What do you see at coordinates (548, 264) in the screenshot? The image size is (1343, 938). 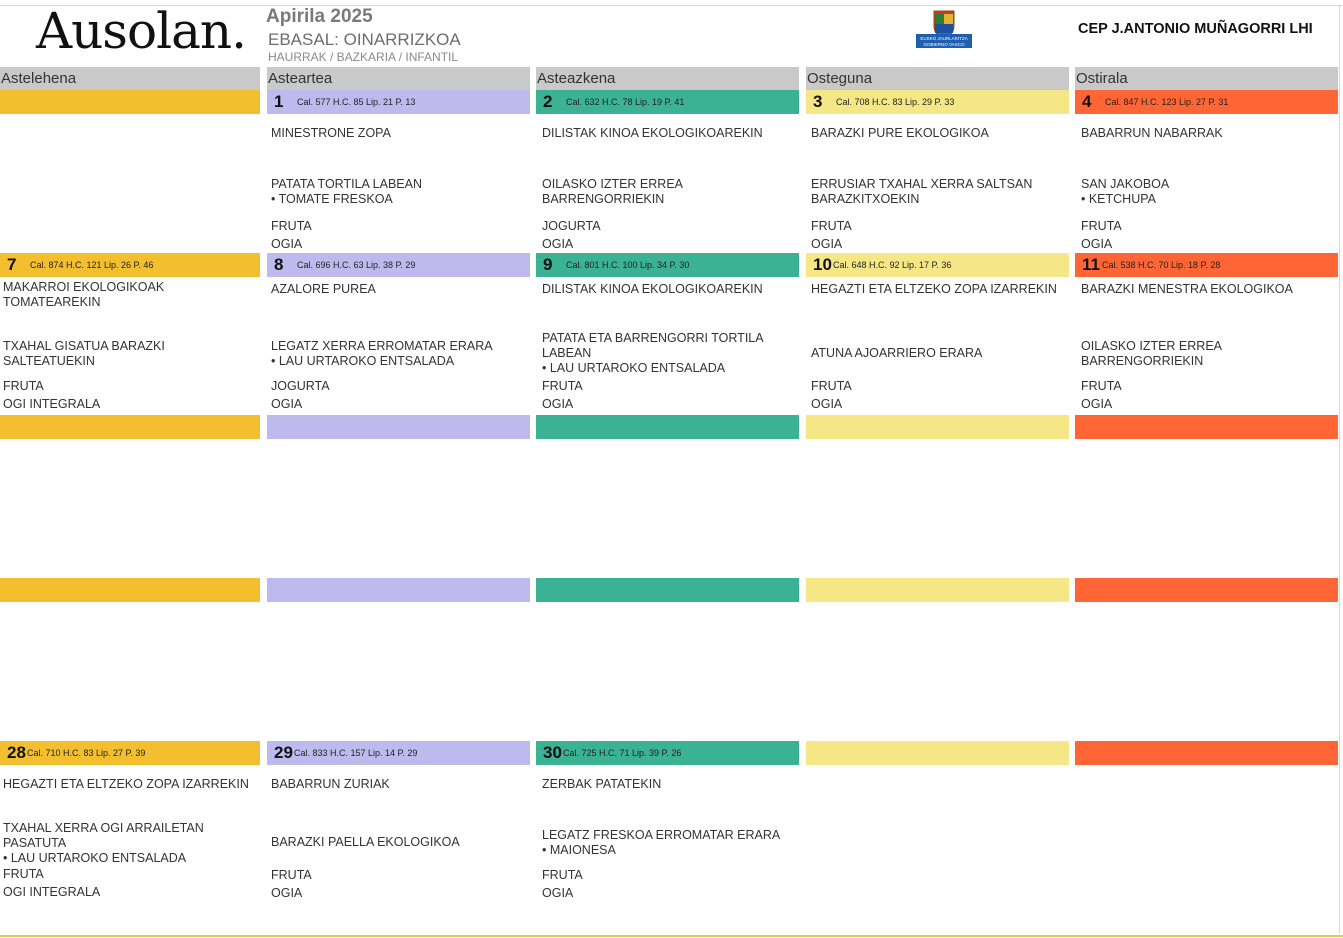 I see `day-number: 9` at bounding box center [548, 264].